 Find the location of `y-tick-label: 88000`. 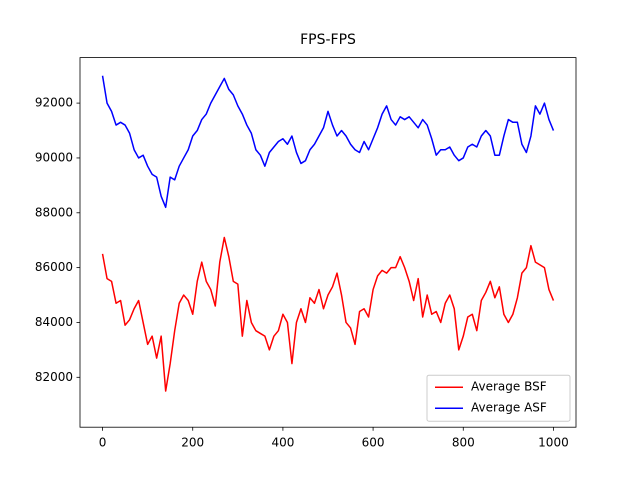

y-tick-label: 88000 is located at coordinates (54, 212).